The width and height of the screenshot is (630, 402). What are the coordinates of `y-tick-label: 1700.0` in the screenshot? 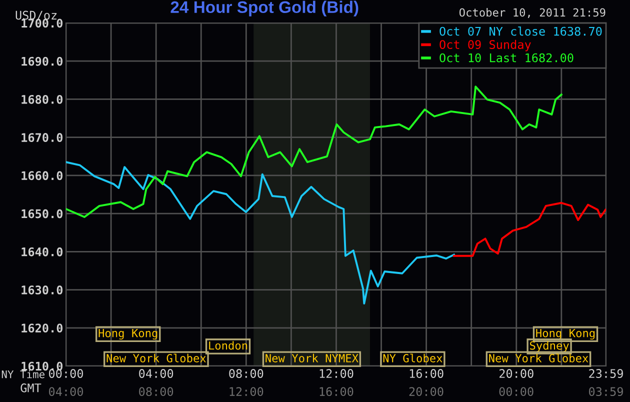 It's located at (42, 23).